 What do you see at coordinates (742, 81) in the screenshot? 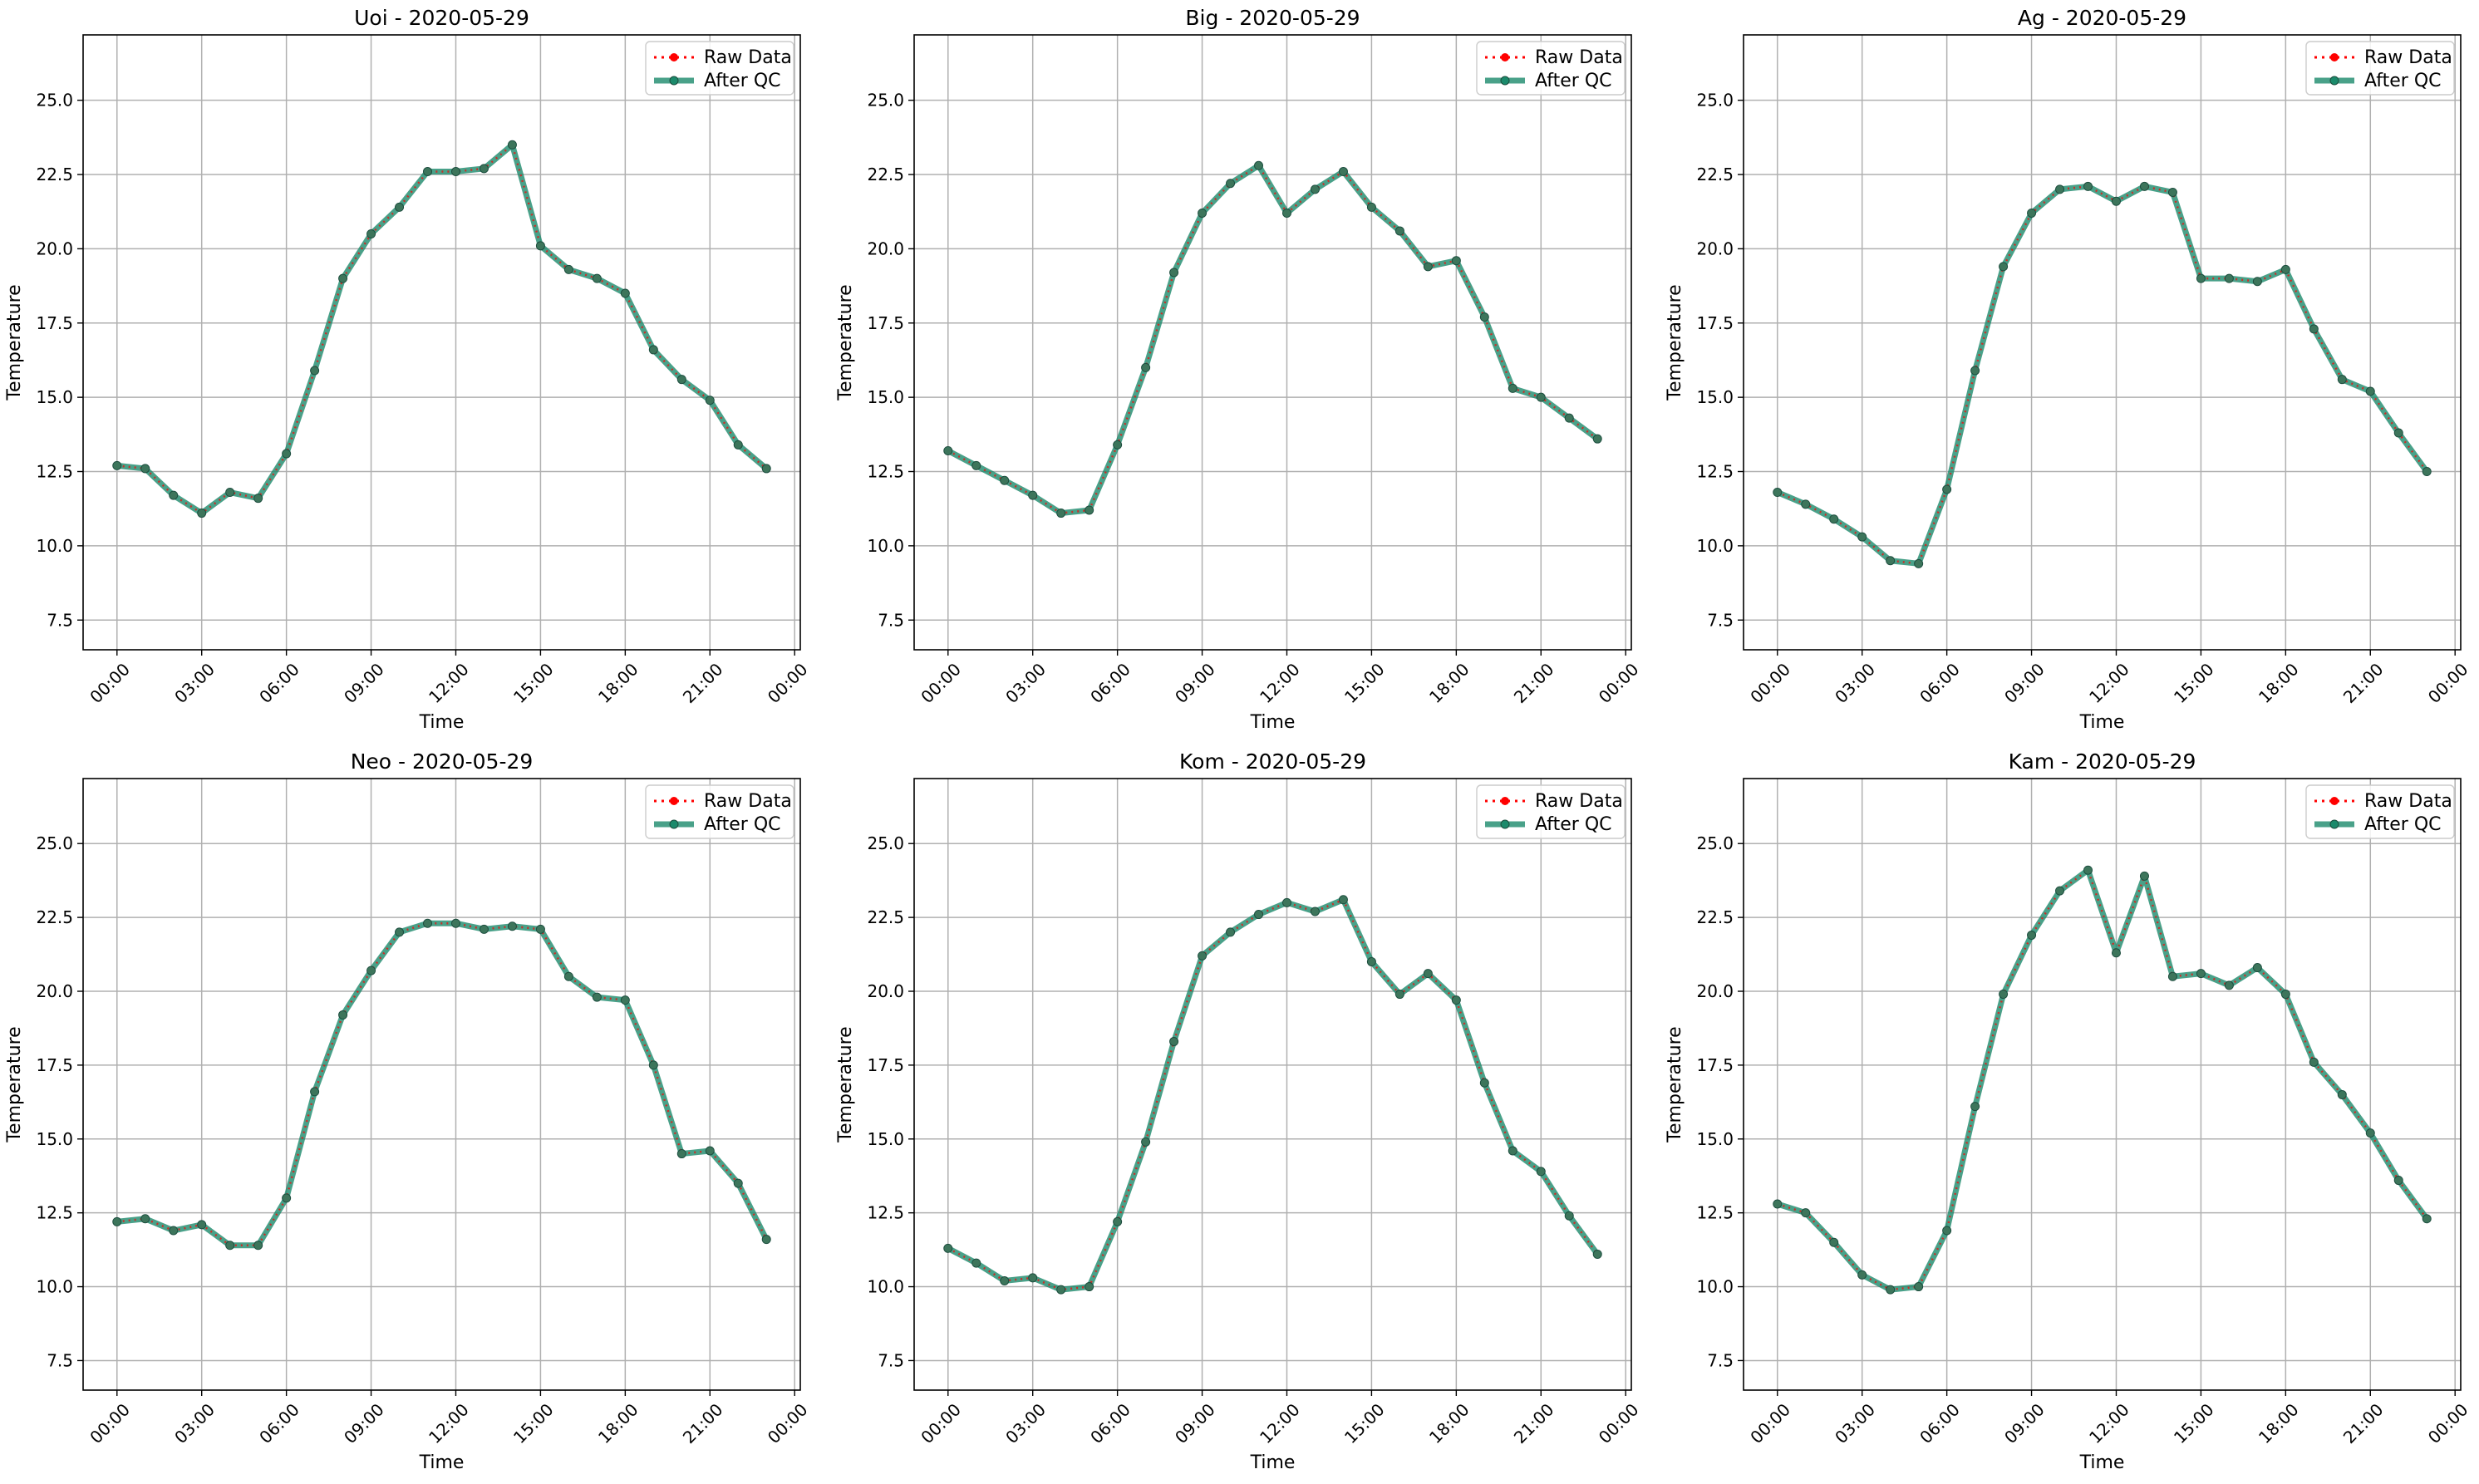
I see `legend-label-after-qc: After QC` at bounding box center [742, 81].